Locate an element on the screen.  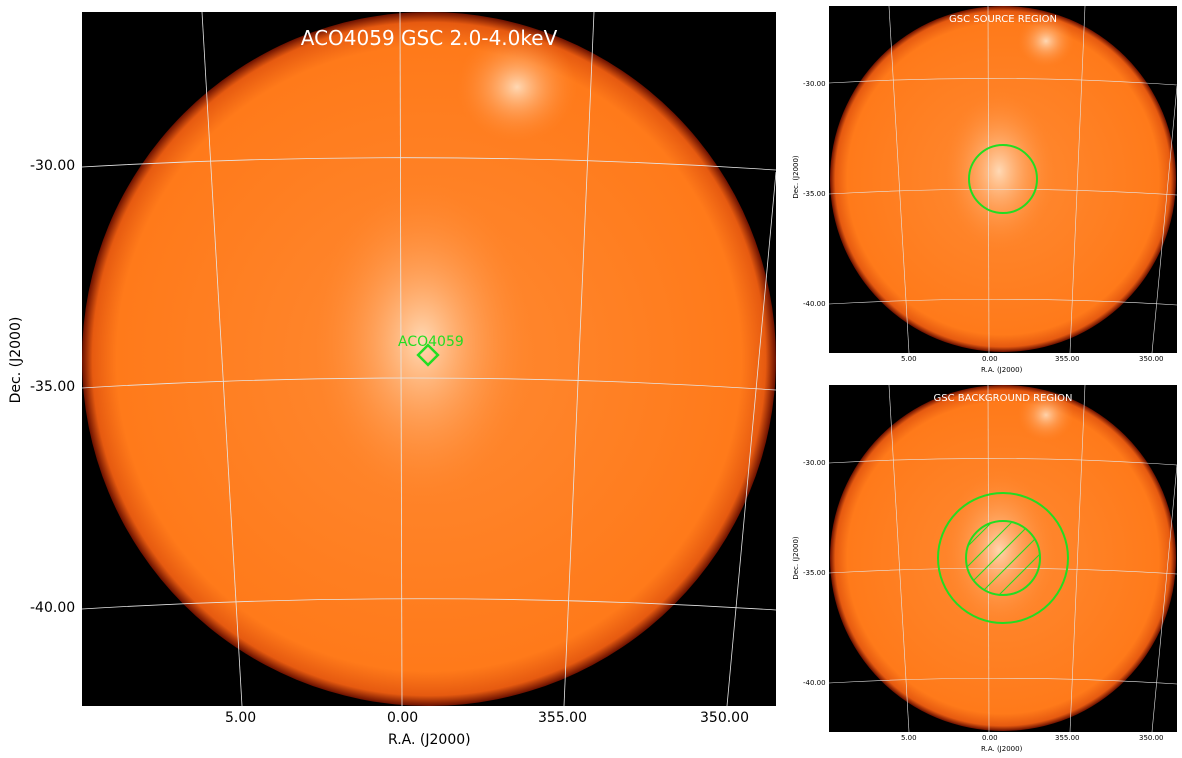
background-outer-circle is located at coordinates (1003, 558).